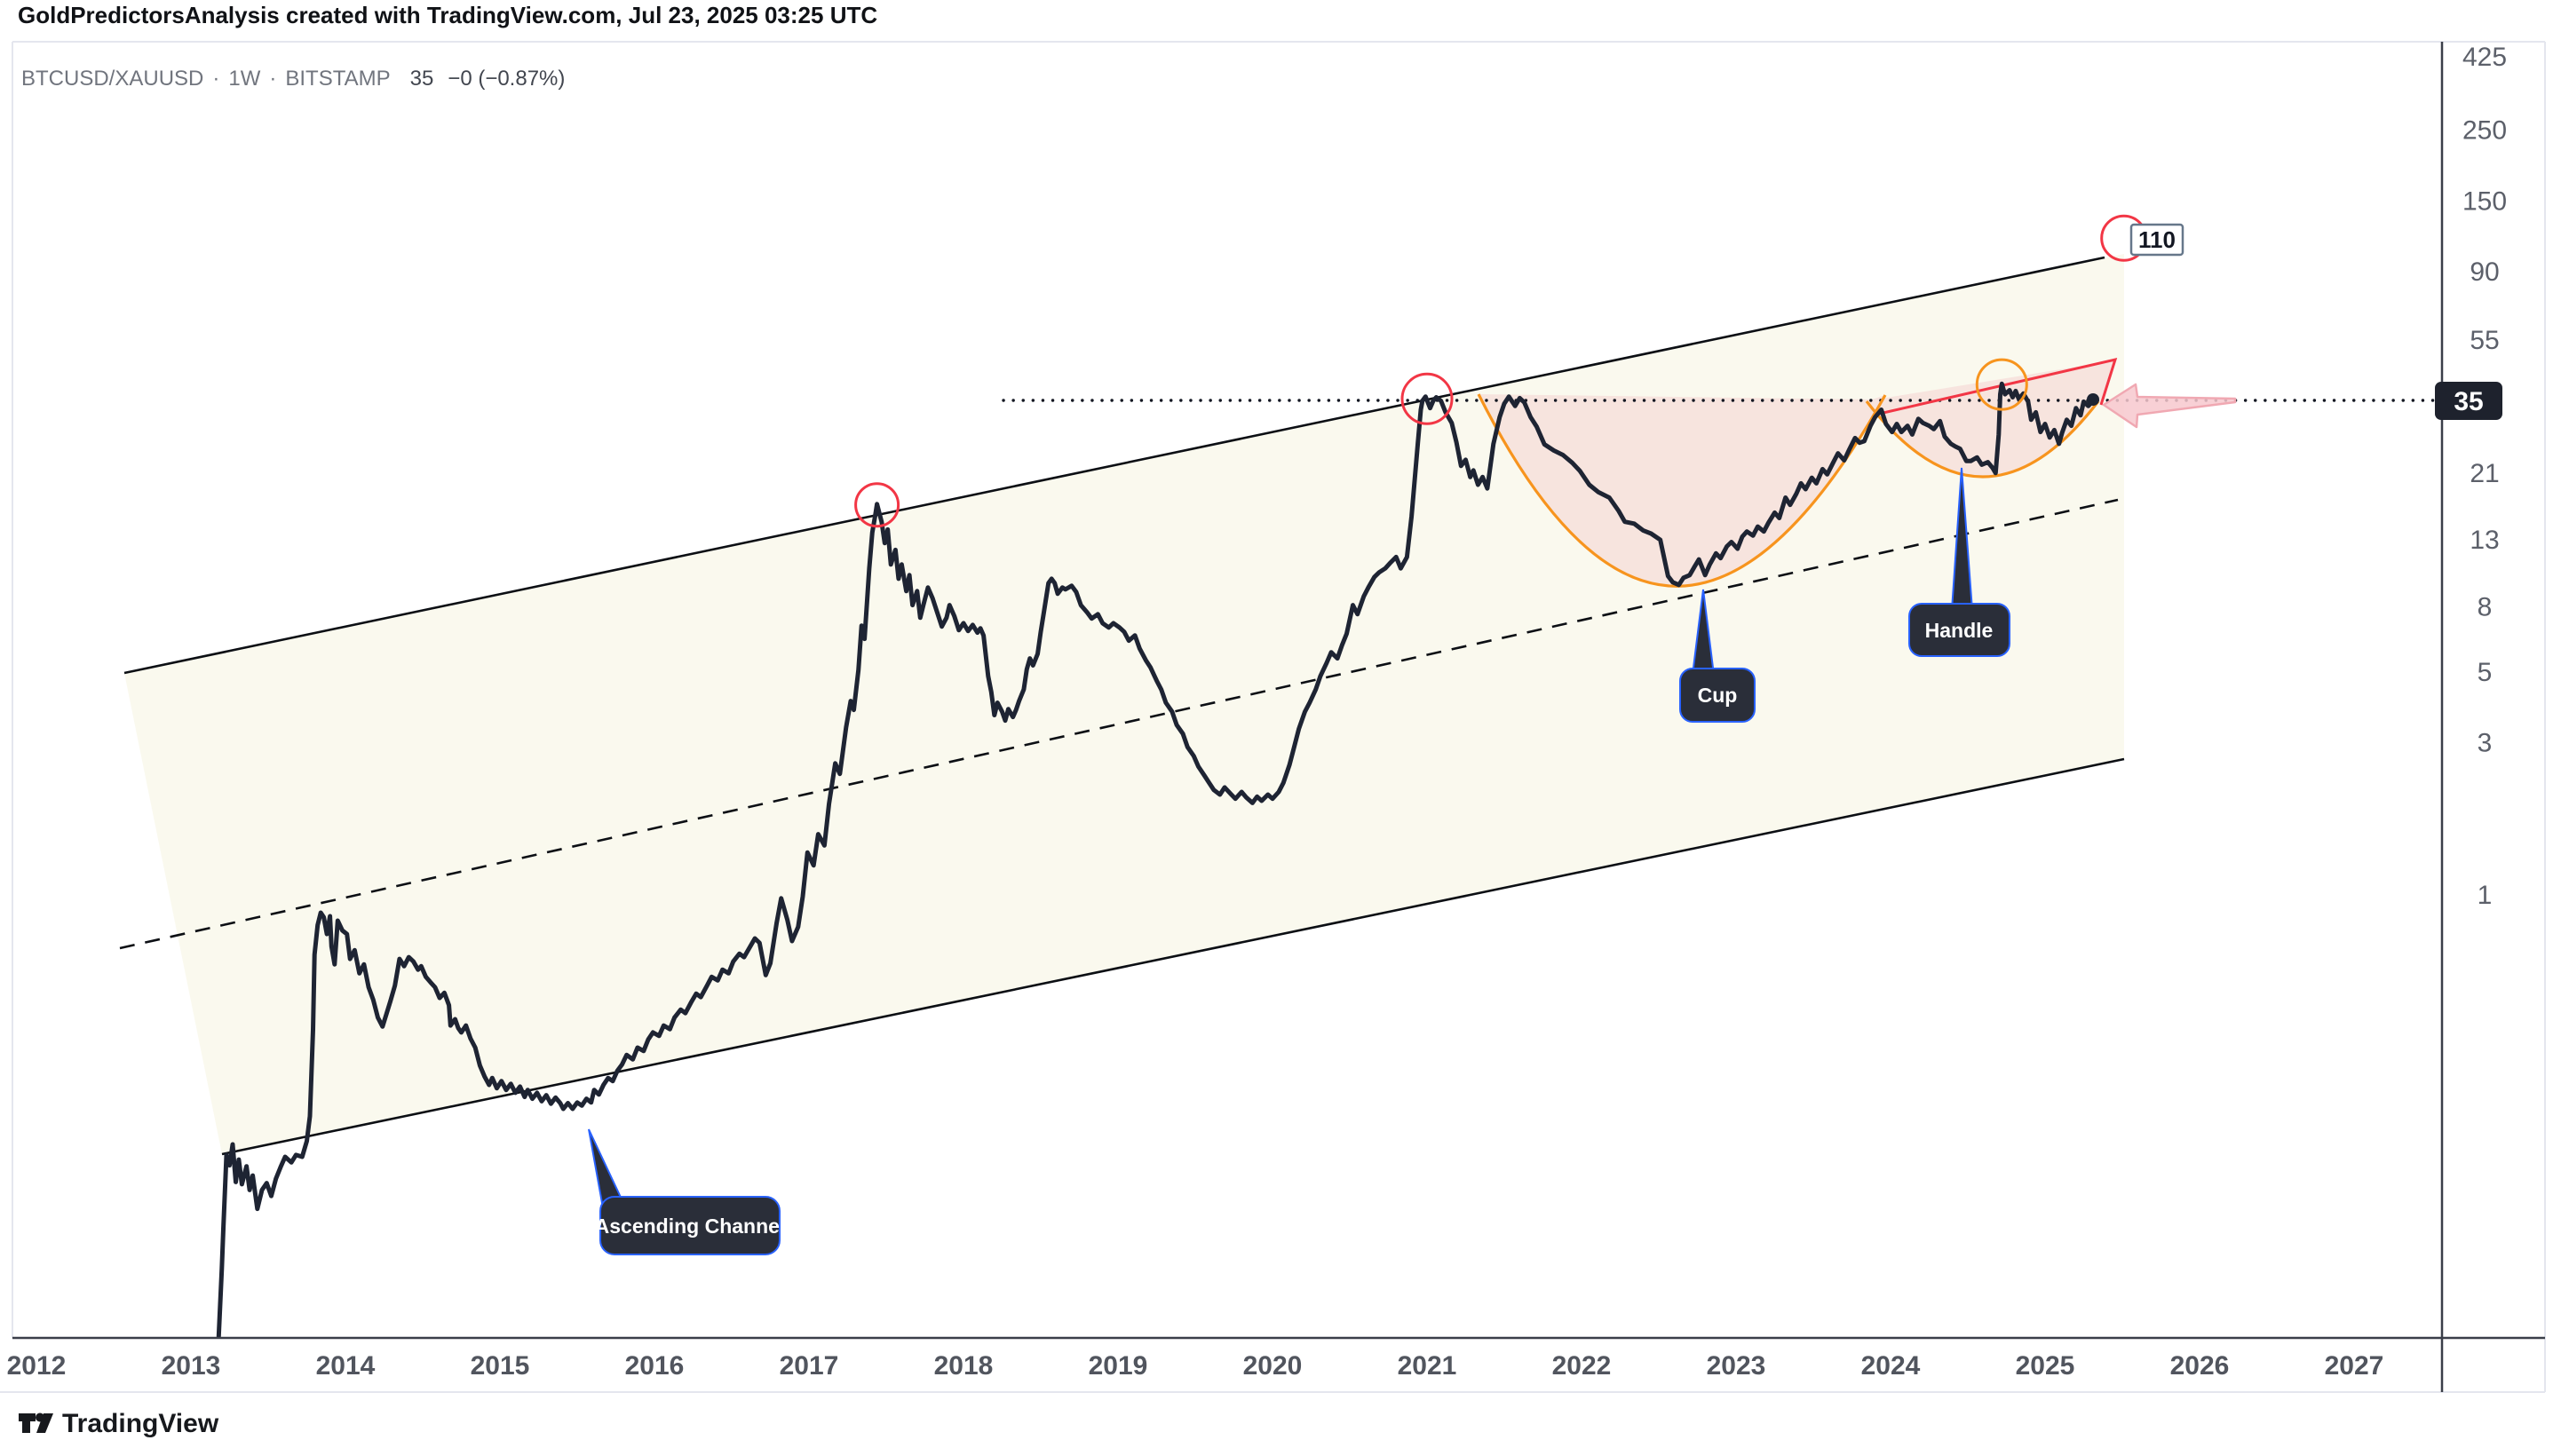 The height and width of the screenshot is (1456, 2561). Describe the element at coordinates (1982, 439) in the screenshot. I see `handle-arc` at that location.